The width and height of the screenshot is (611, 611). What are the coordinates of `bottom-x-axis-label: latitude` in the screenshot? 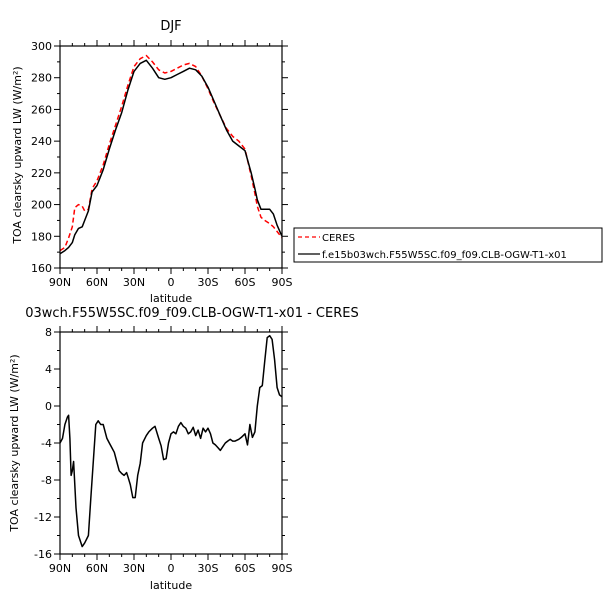 It's located at (171, 585).